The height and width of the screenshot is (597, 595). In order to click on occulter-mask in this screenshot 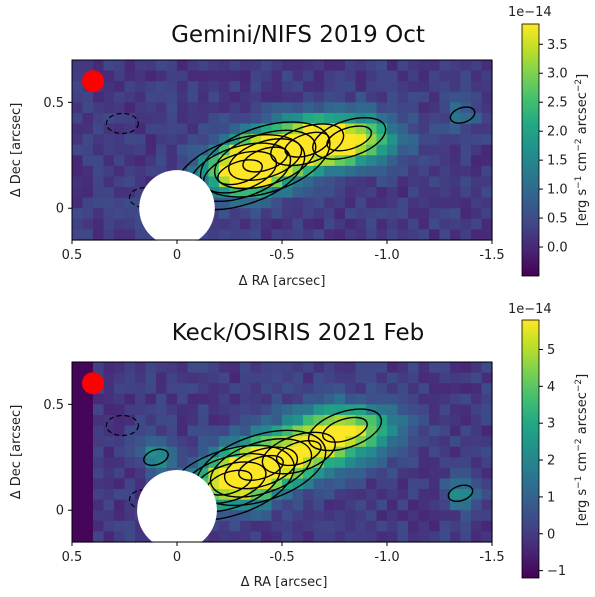, I will do `click(177, 208)`.